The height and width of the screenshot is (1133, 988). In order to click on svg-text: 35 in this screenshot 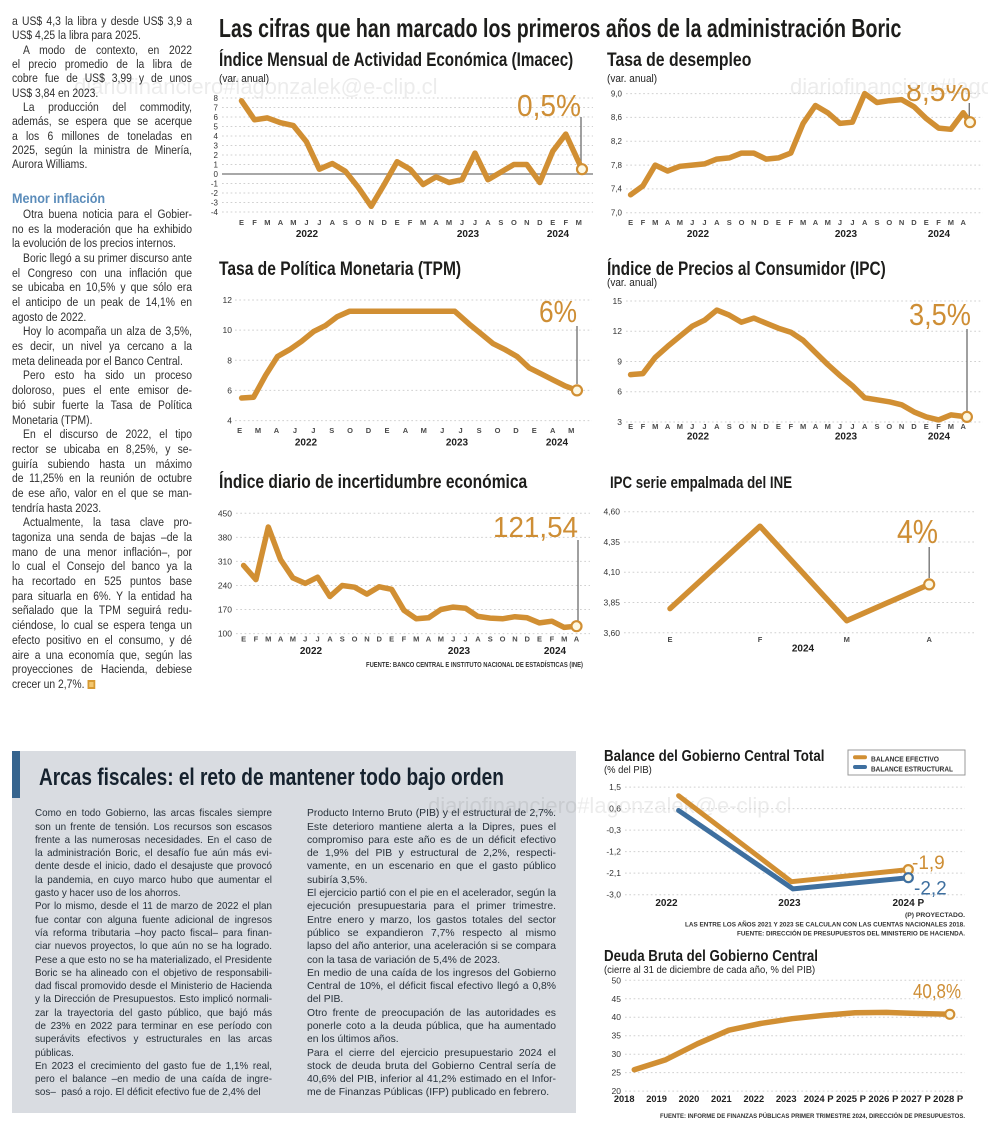, I will do `click(617, 1036)`.